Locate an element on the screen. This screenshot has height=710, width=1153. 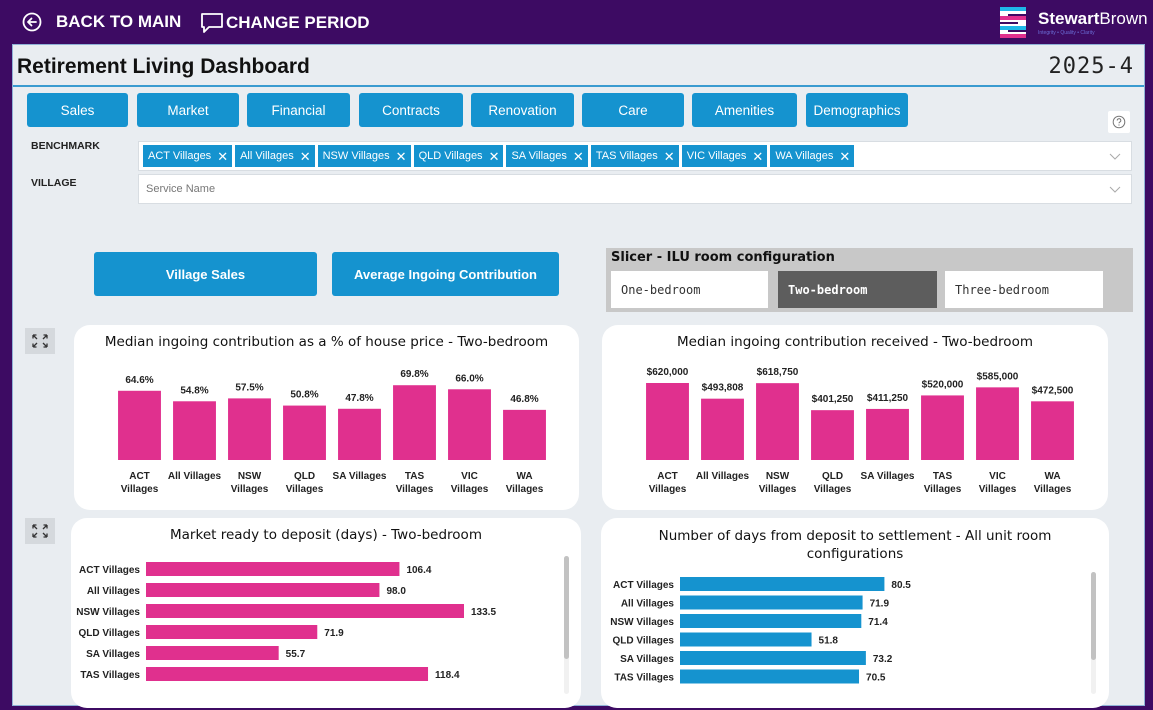
benchmark-chip: All Villages ✕ is located at coordinates (275, 156).